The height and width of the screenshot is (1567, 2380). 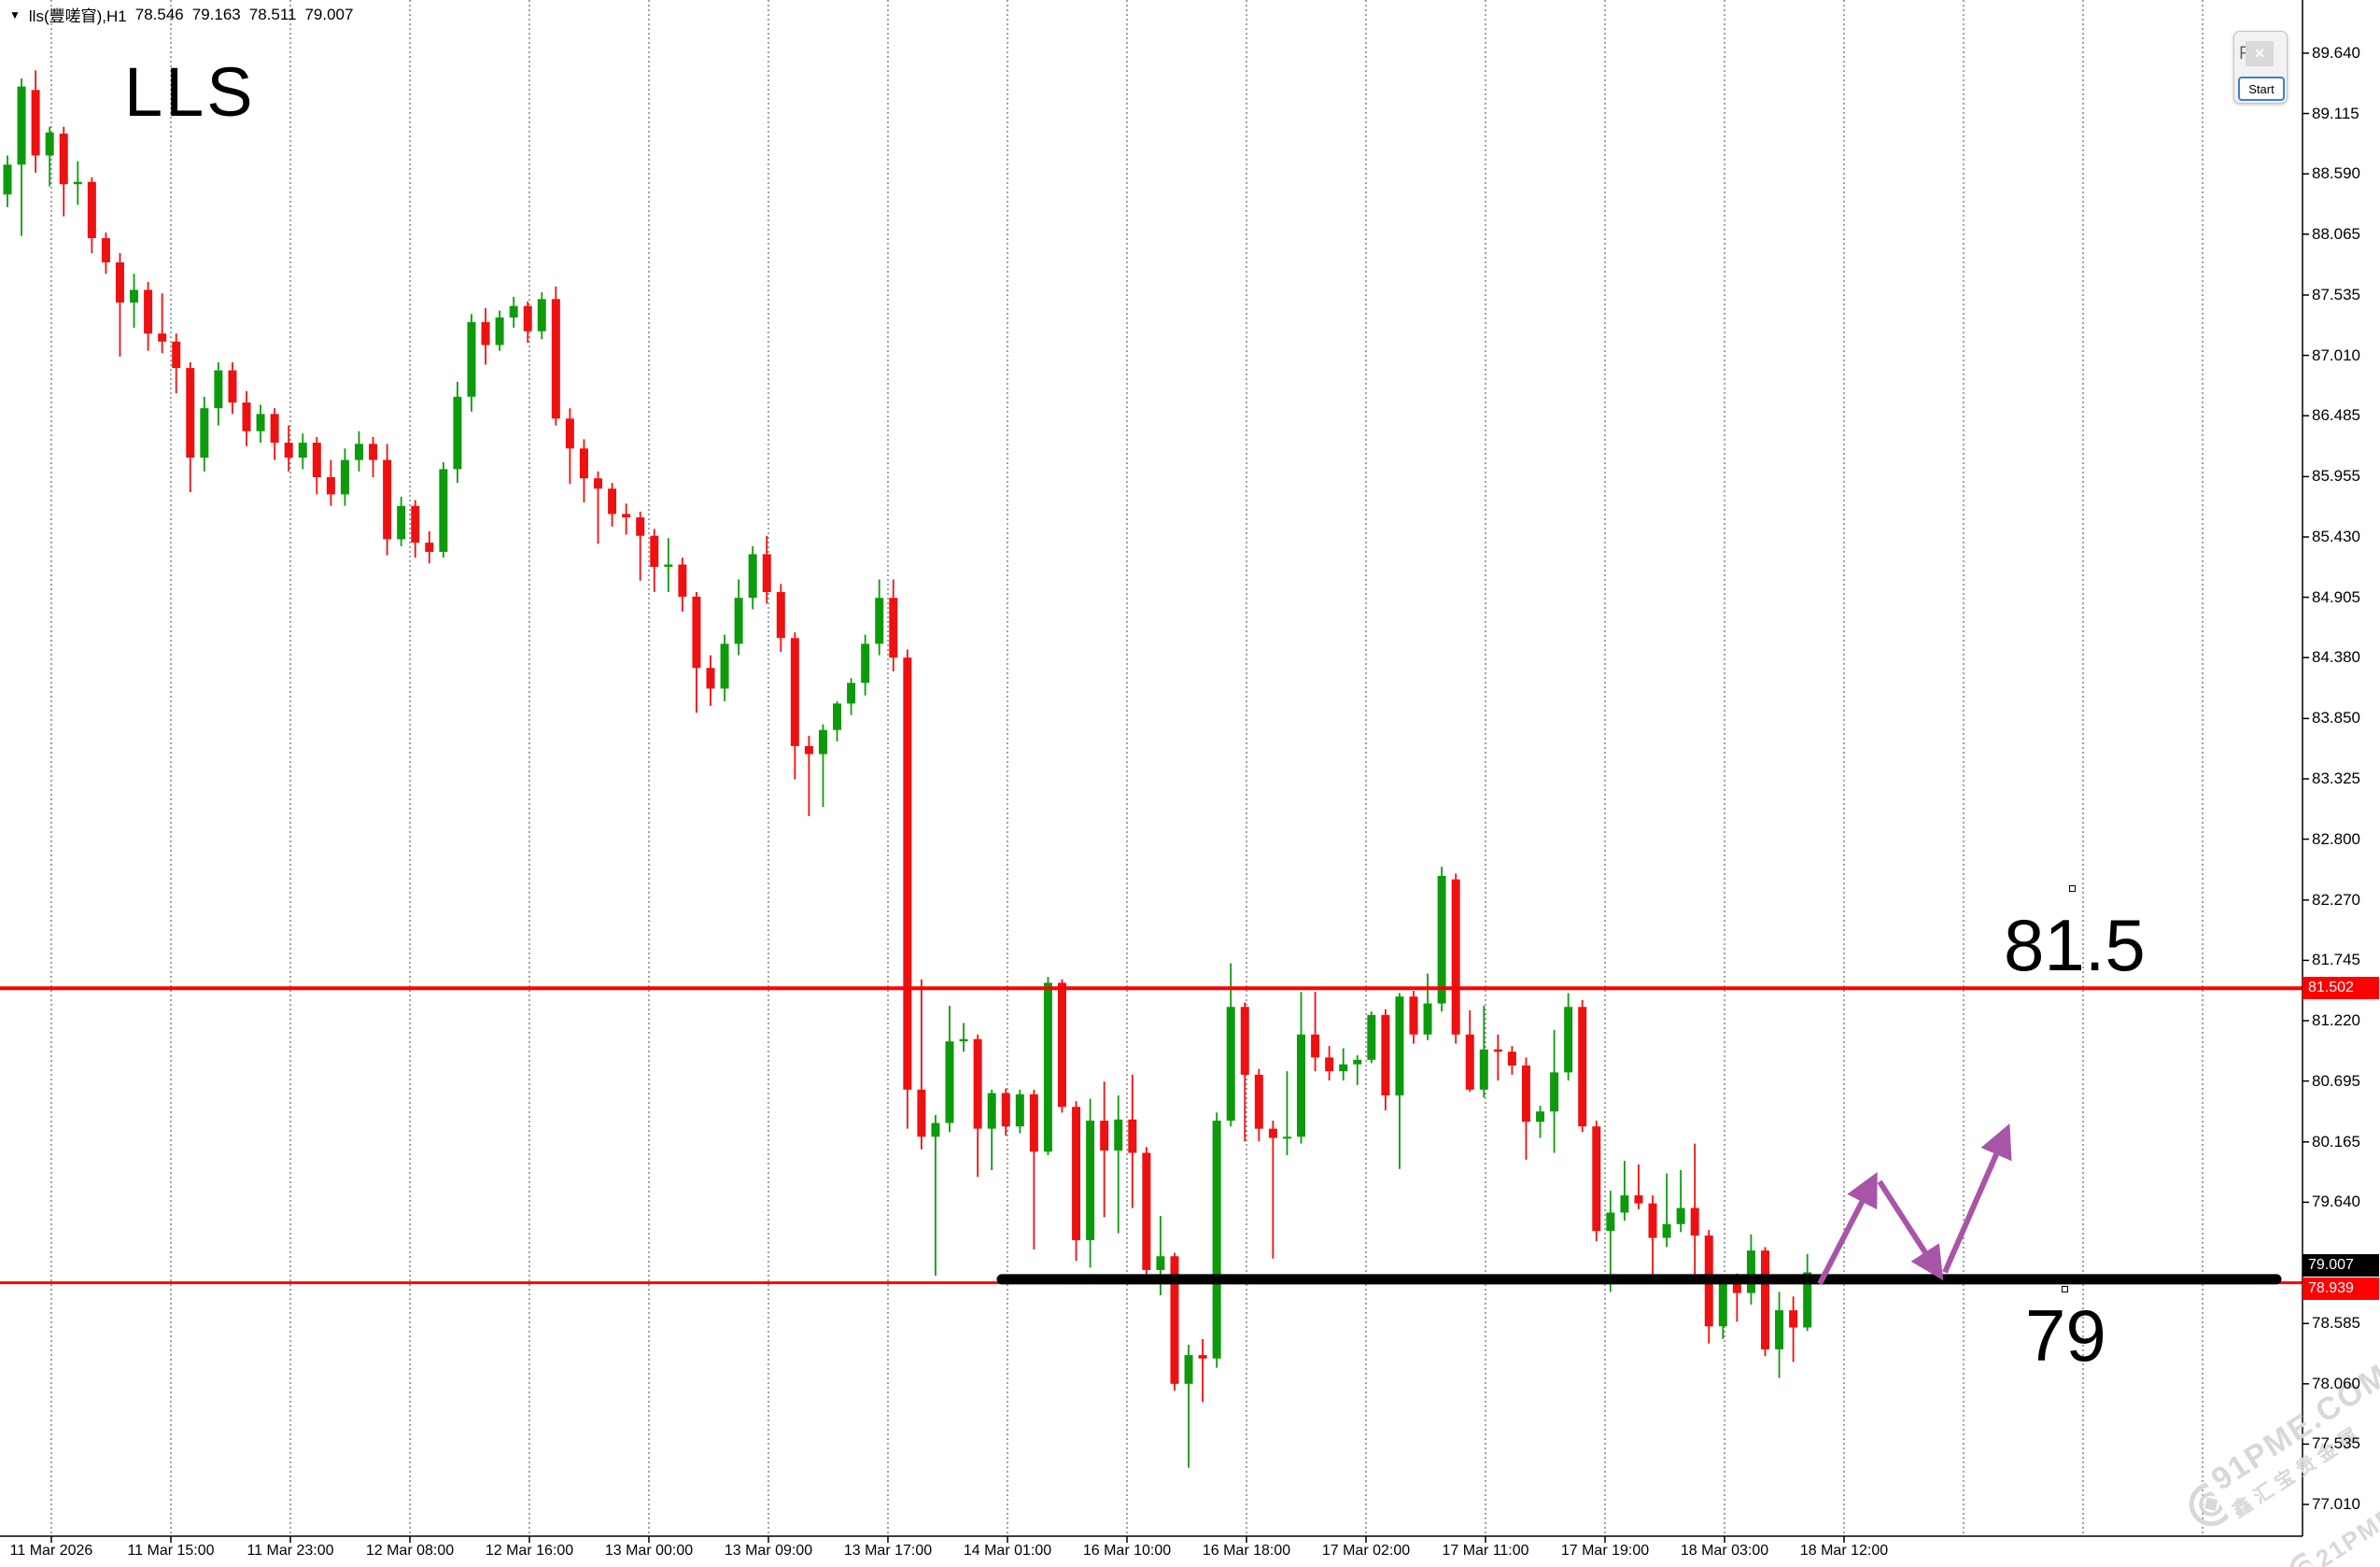 I want to click on resistance-label: 81.5, so click(x=2075, y=945).